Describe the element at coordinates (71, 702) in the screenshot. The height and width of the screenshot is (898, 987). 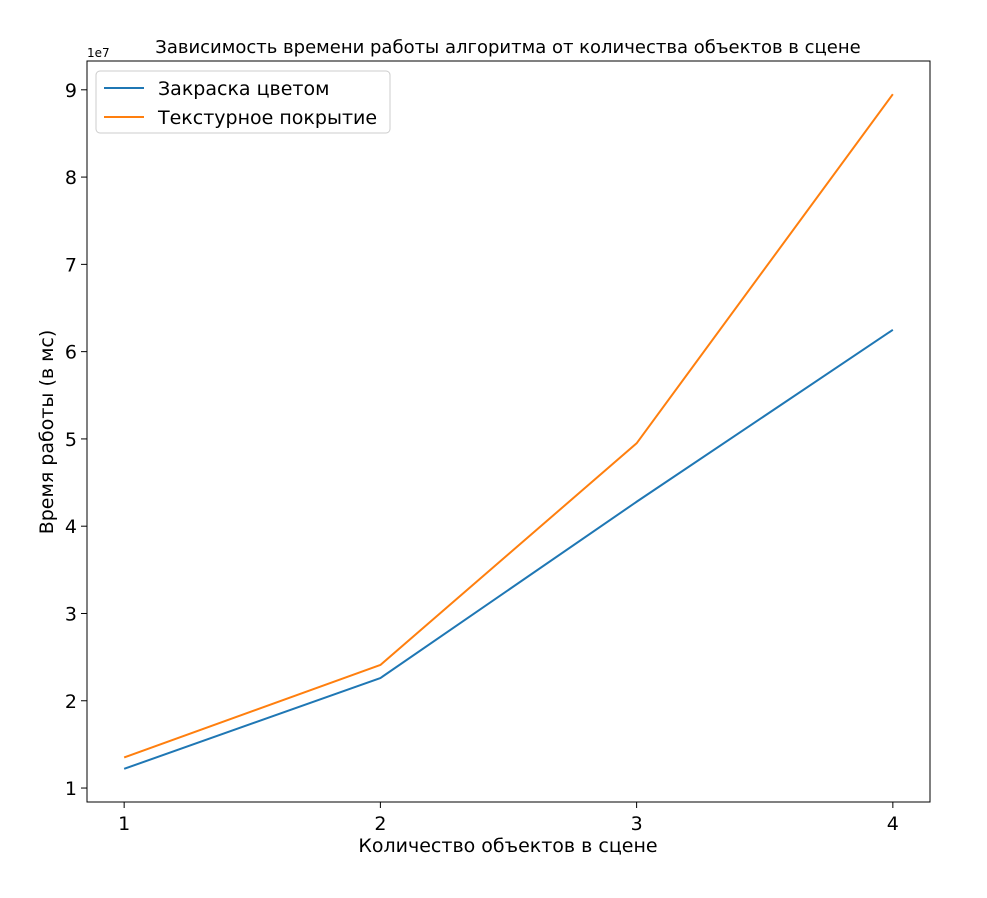
I see `y-tick-label: 2` at that location.